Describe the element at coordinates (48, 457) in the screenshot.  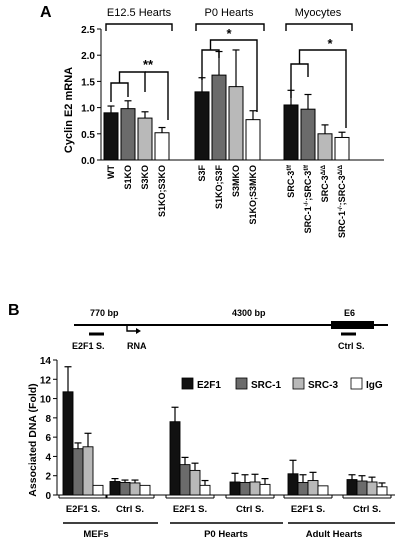
I see `panel-b-tick-label: 4` at that location.